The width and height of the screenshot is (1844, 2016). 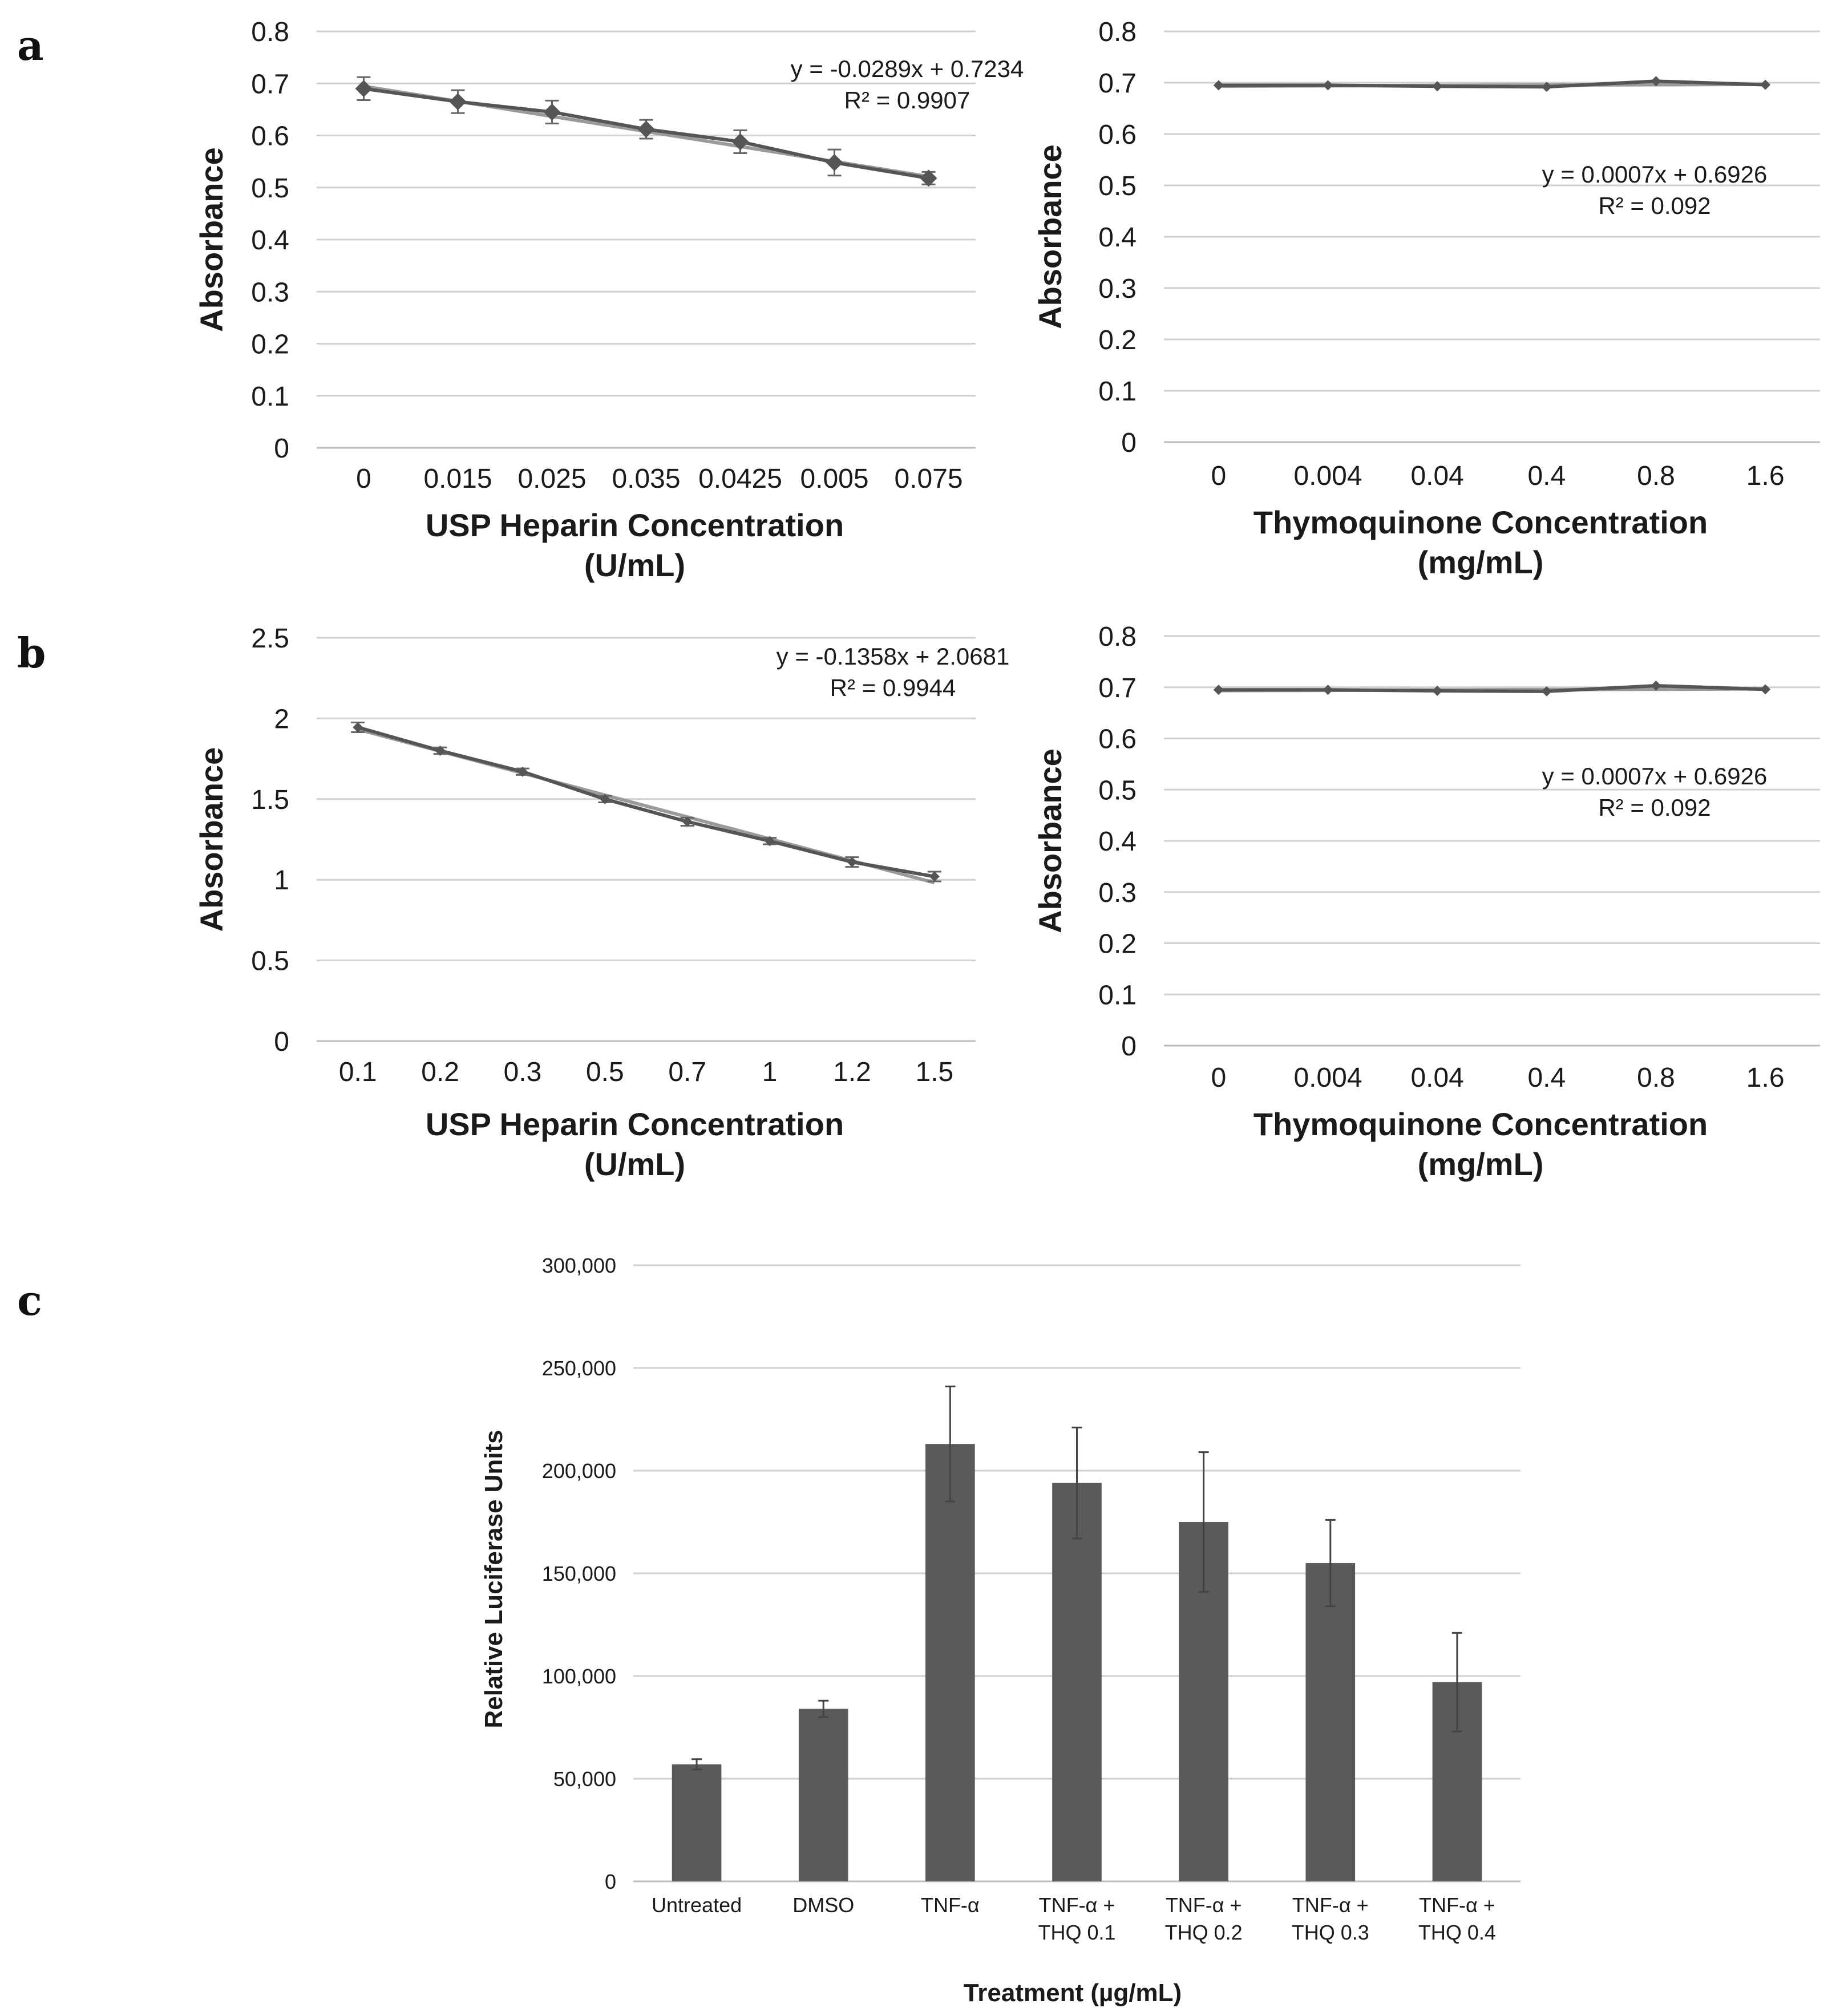 I want to click on y-tick-label: 0.7, so click(x=270, y=84).